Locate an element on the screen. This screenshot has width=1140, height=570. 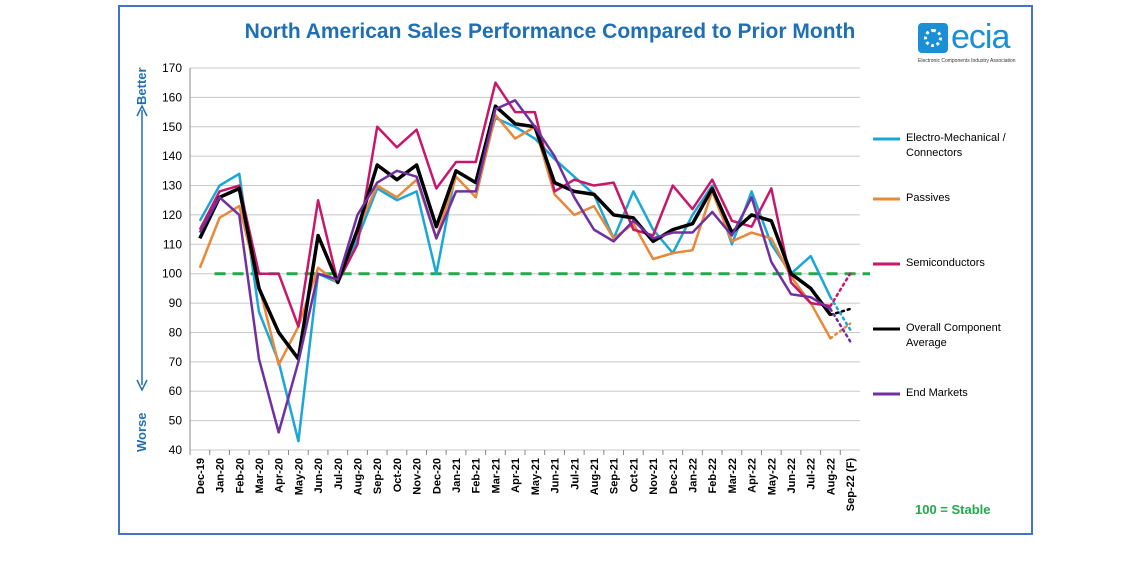
y-tick-label: 160 is located at coordinates (172, 97).